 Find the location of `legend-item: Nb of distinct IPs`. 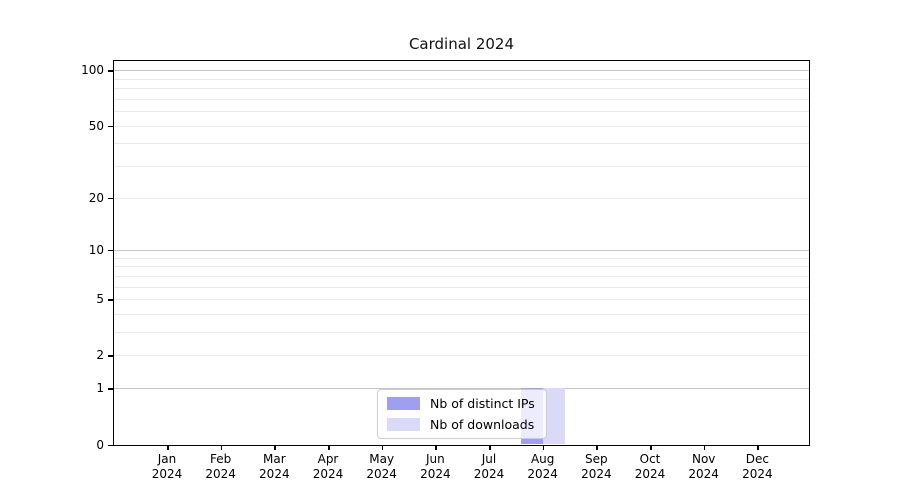

legend-item: Nb of distinct IPs is located at coordinates (462, 403).